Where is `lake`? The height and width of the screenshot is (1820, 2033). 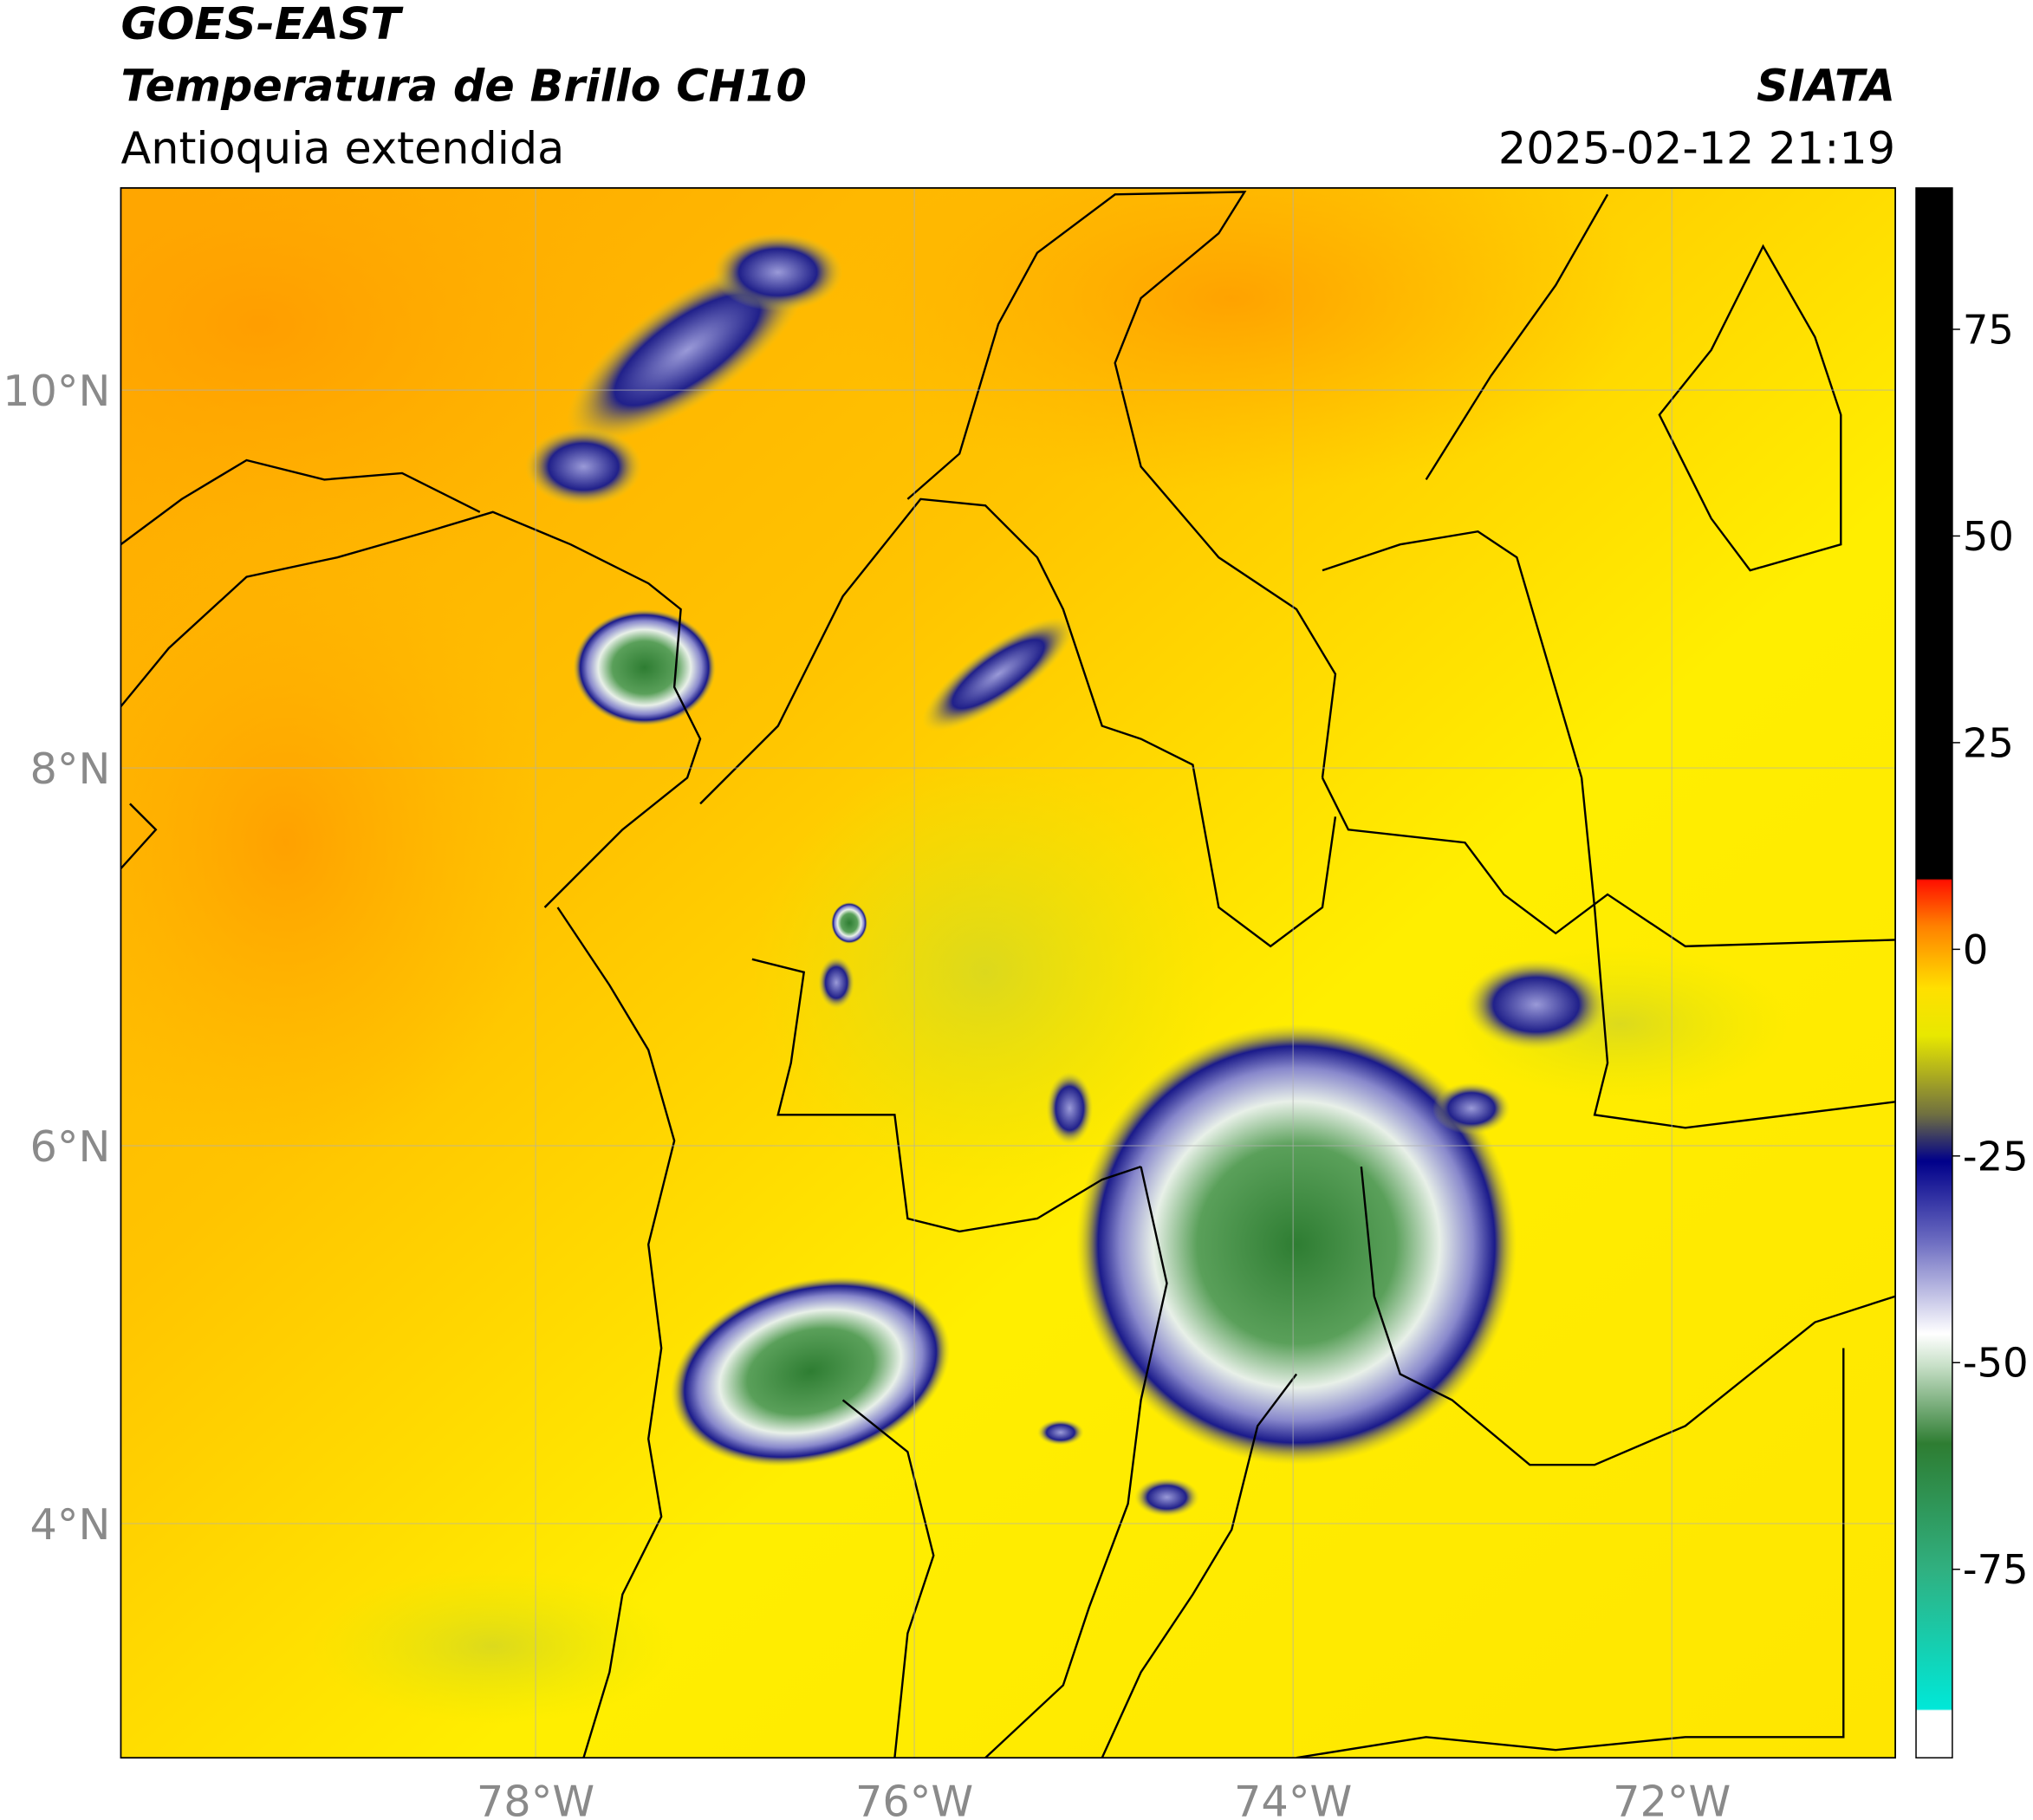
lake is located at coordinates (1750, 408).